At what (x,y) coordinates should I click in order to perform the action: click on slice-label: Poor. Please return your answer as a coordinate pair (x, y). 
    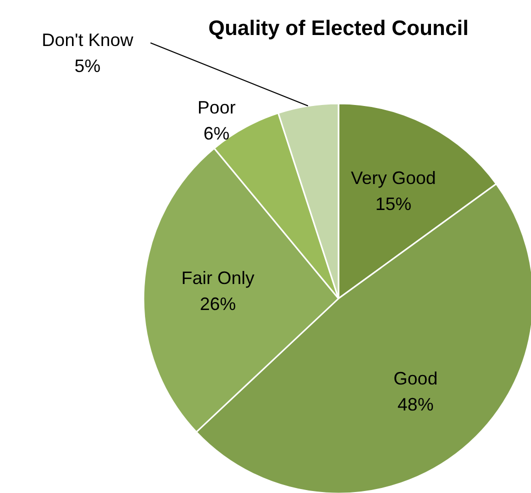
    Looking at the image, I should click on (217, 108).